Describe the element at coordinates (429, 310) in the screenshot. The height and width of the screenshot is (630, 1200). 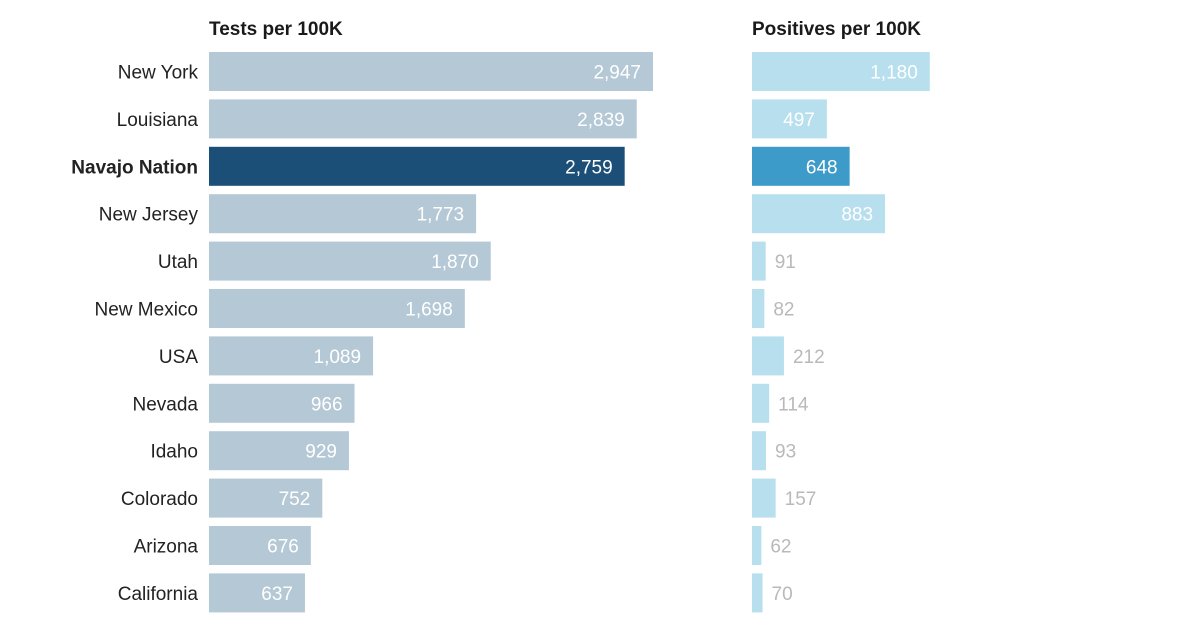
I see `tests-value-label: 1,698` at that location.